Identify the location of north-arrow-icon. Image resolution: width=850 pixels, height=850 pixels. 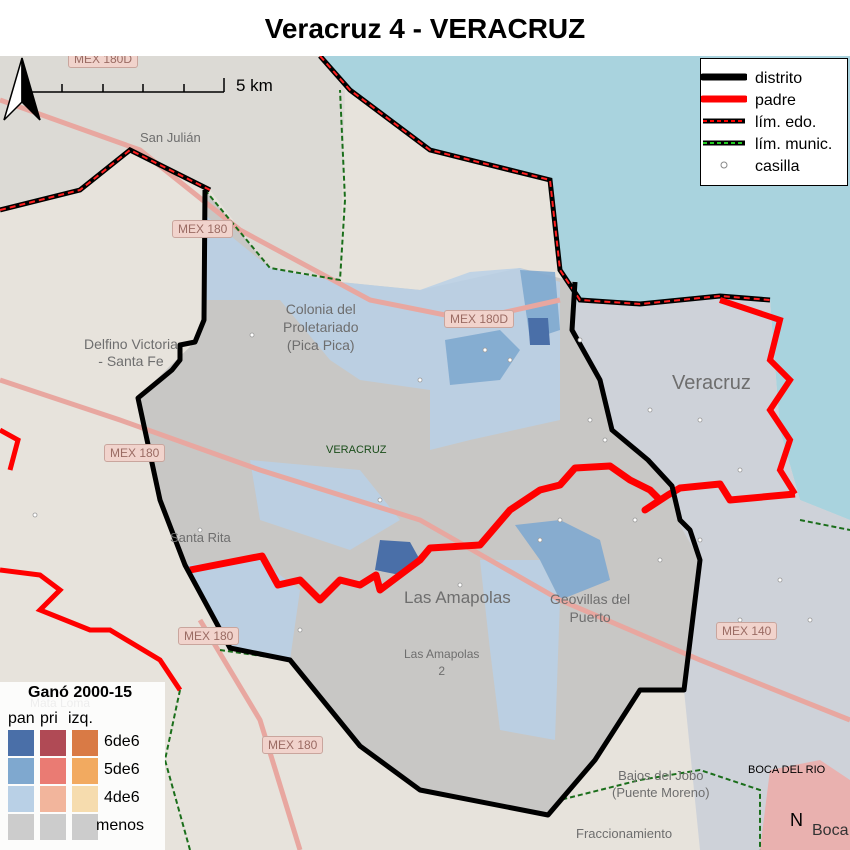
(22, 89).